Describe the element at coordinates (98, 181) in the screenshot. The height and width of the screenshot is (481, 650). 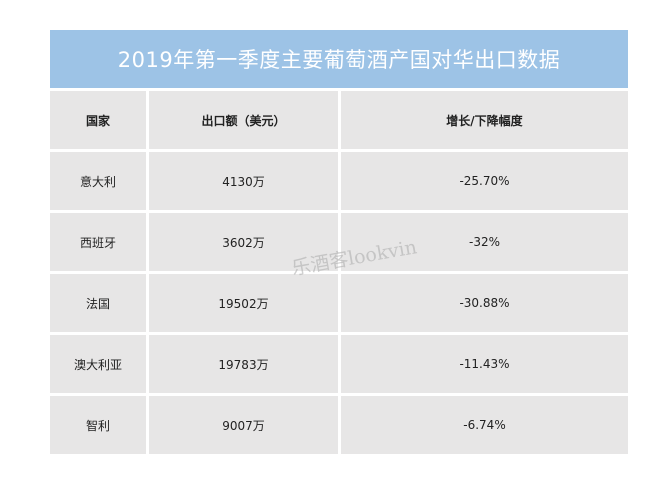
I see `country-cell: 意大利` at that location.